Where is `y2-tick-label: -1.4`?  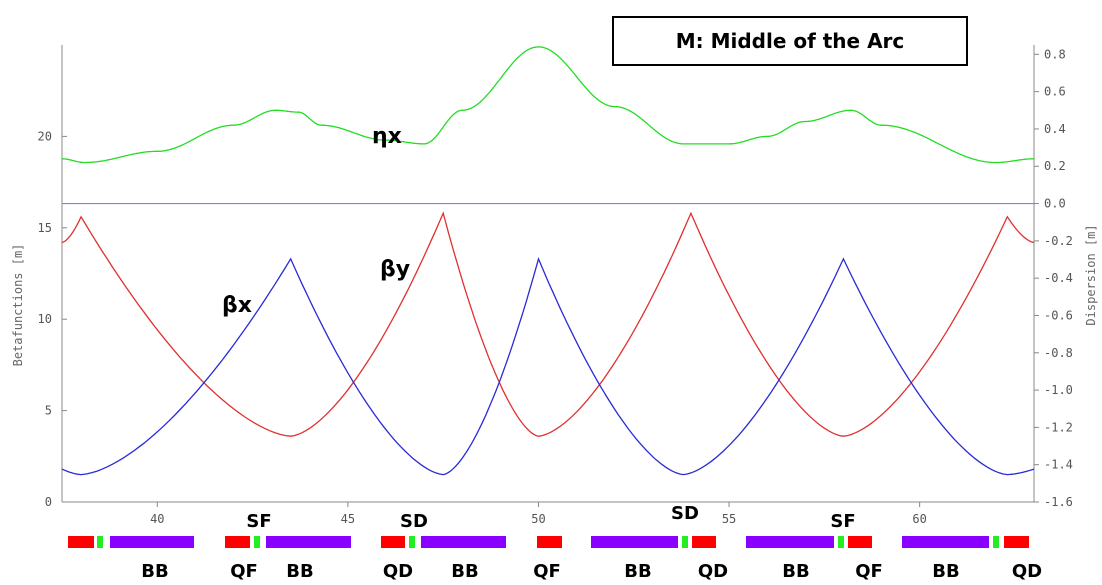
y2-tick-label: -1.4 is located at coordinates (1058, 465).